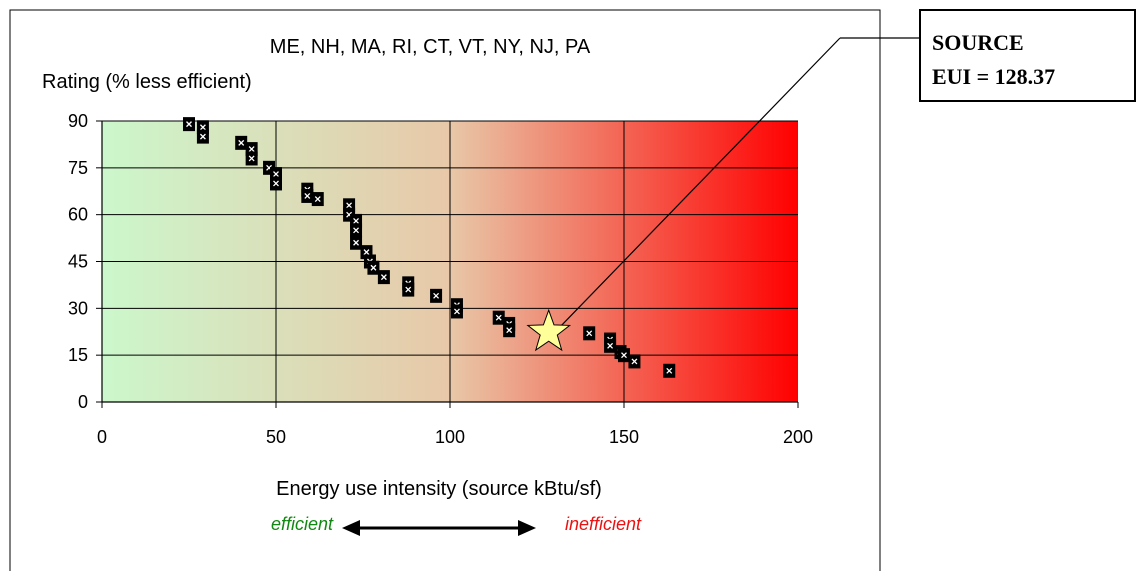 This screenshot has width=1139, height=571. What do you see at coordinates (1027, 55) in the screenshot?
I see `source-eui-callout-box` at bounding box center [1027, 55].